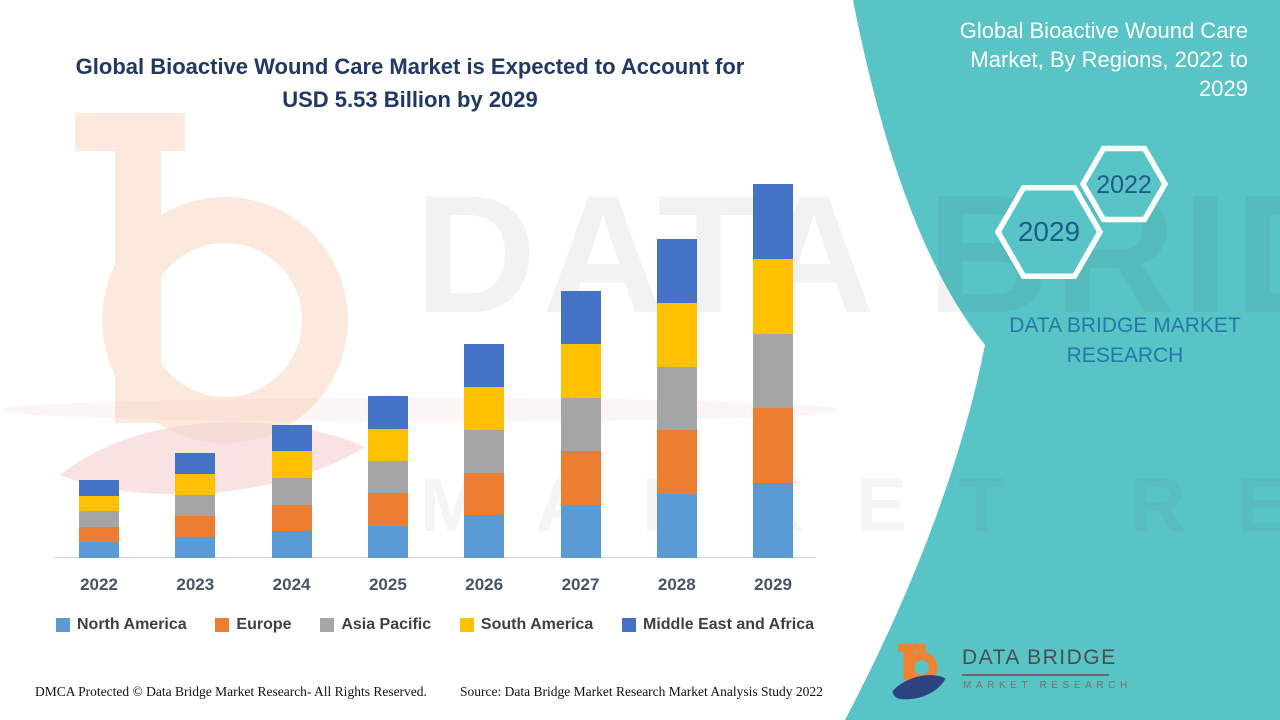 This screenshot has height=720, width=1280. I want to click on side-panel-title-line2: Market, By Regions, 2022 to, so click(1109, 59).